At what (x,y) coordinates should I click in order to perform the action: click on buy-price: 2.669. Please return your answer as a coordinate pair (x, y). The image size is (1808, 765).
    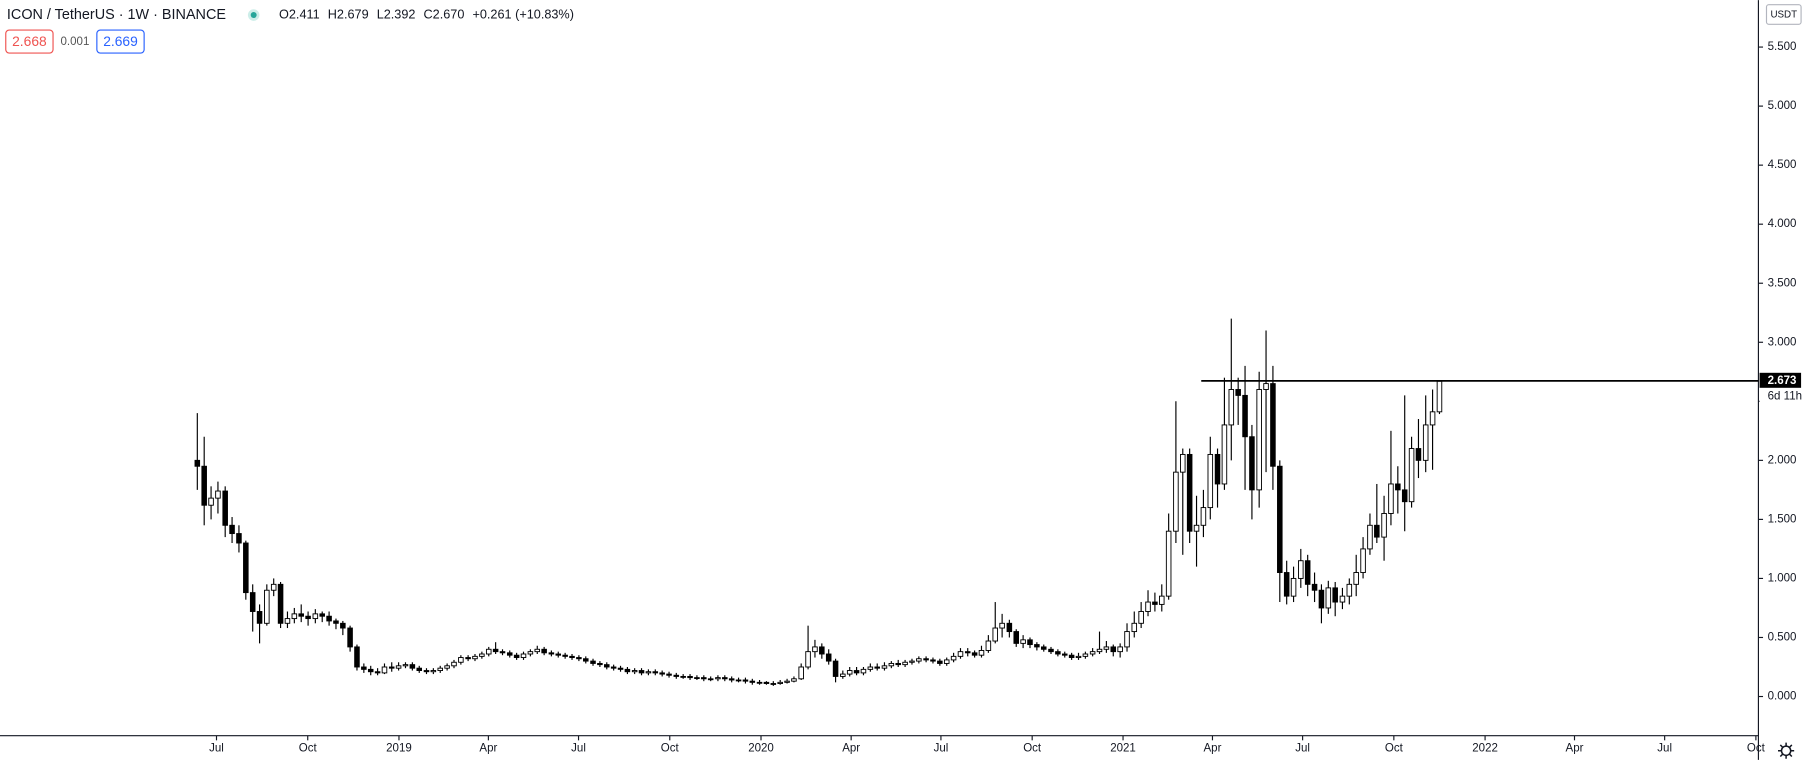
    Looking at the image, I should click on (120, 41).